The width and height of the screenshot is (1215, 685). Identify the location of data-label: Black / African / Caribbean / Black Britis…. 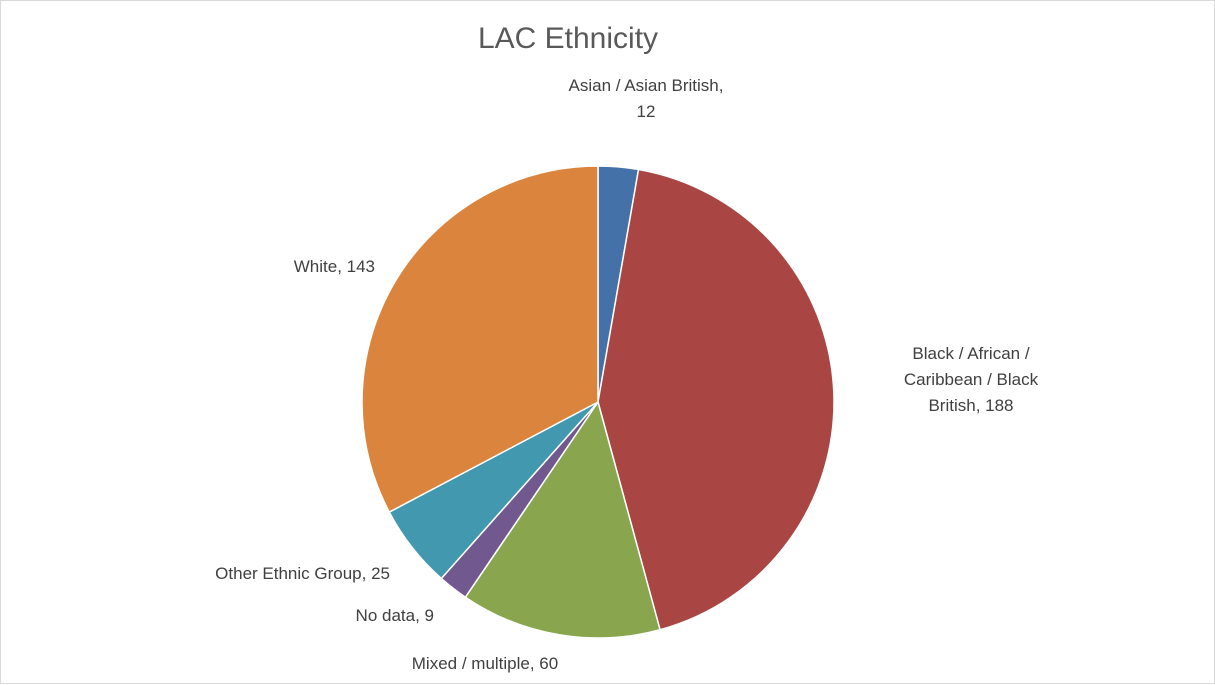
(971, 379).